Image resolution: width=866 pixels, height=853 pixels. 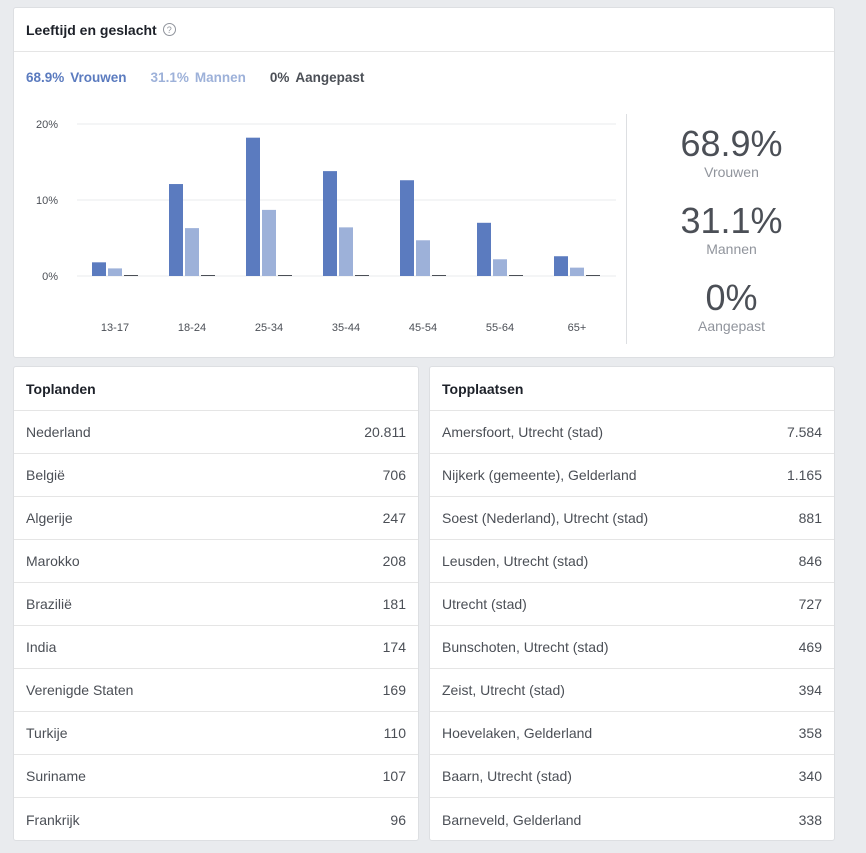 What do you see at coordinates (632, 647) in the screenshot?
I see `city-row: Bunschoten, Utrecht (stad) 469` at bounding box center [632, 647].